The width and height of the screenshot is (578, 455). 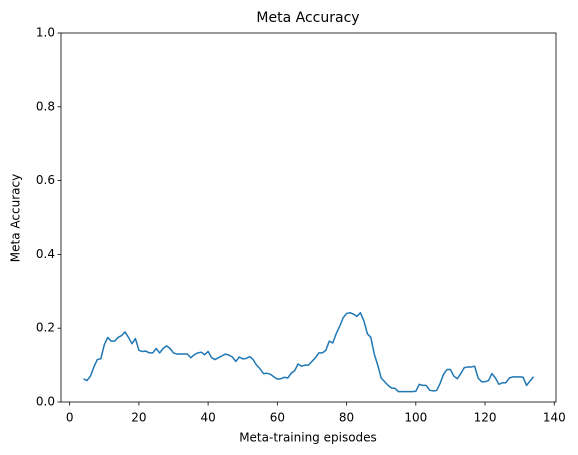 I want to click on x-tick-label: 20, so click(x=138, y=418).